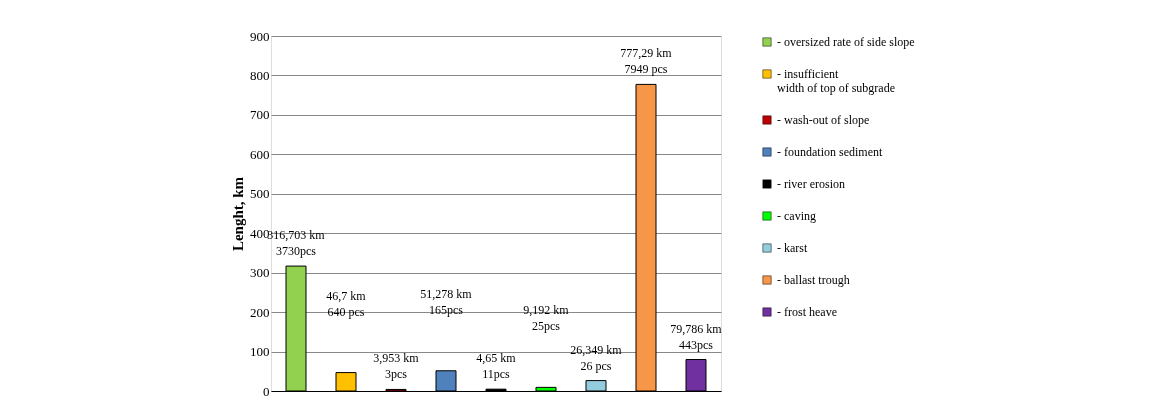 This screenshot has width=1172, height=416. I want to click on y-tick-label: 0, so click(266, 391).